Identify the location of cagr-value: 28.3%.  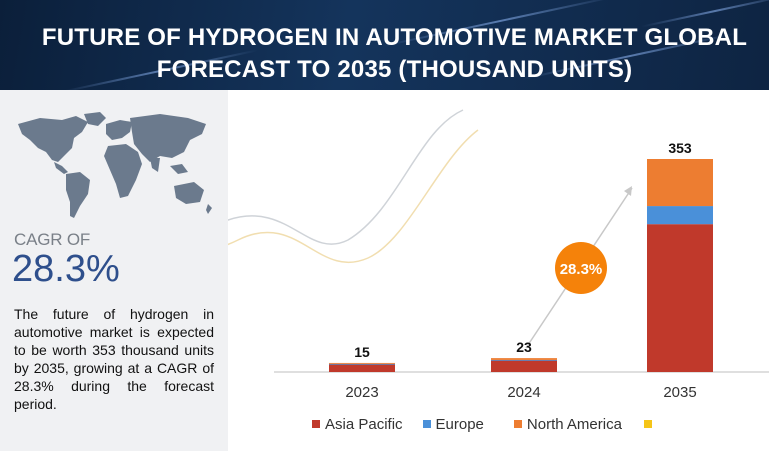
(66, 269).